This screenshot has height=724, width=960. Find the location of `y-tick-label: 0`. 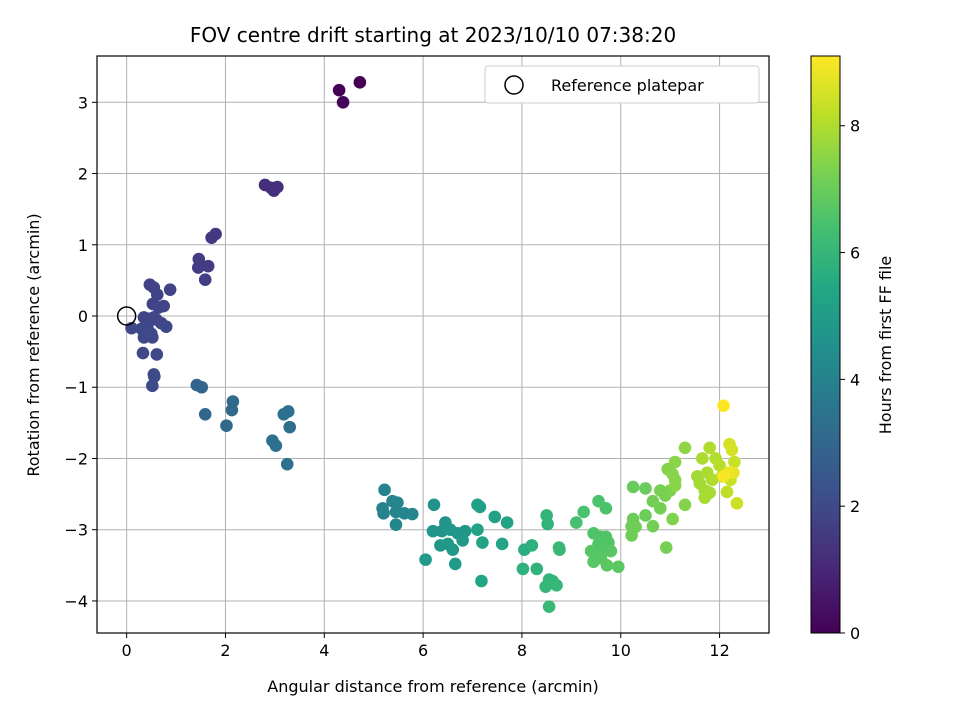

y-tick-label: 0 is located at coordinates (83, 316).